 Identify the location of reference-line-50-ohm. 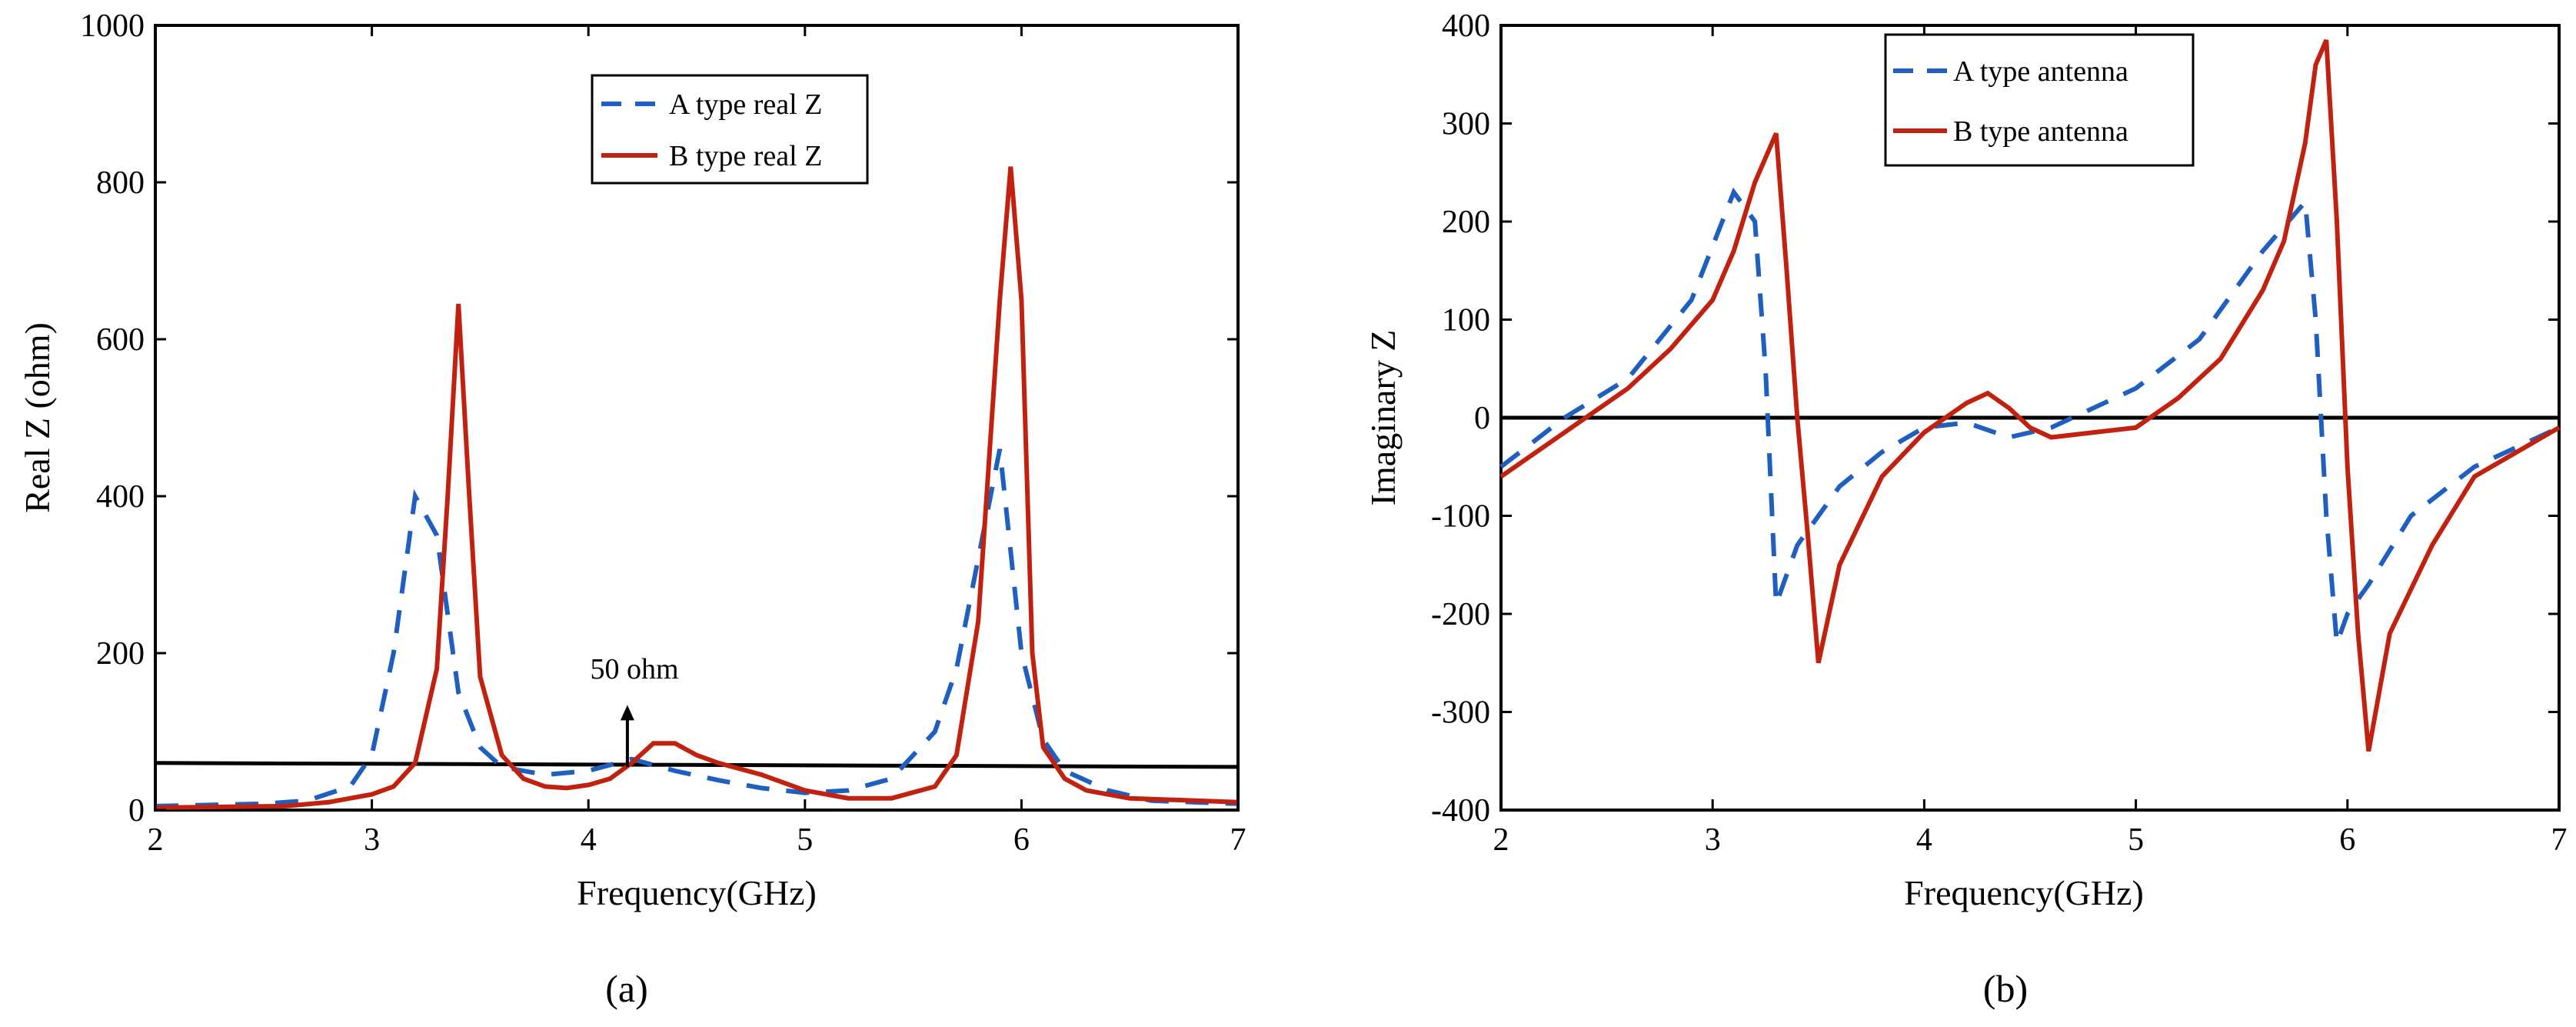
(697, 765).